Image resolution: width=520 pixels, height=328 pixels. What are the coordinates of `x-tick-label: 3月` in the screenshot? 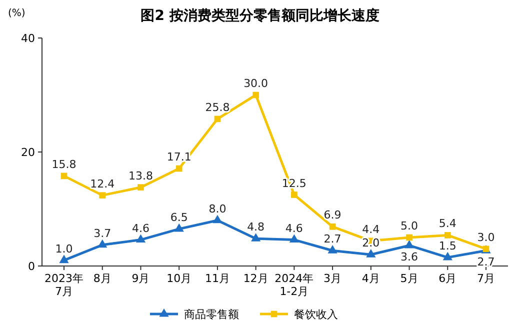 It's located at (333, 278).